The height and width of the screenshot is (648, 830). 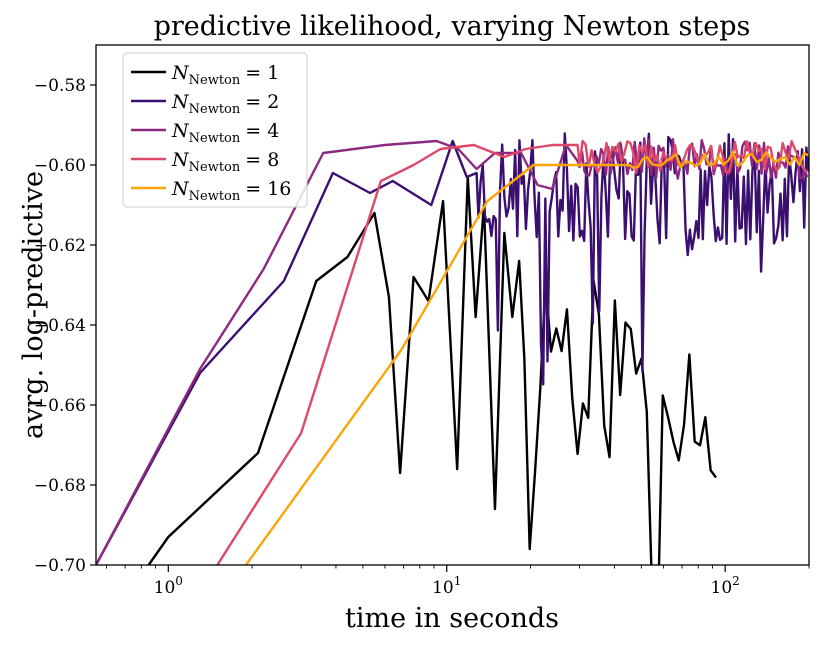 What do you see at coordinates (262, 73) in the screenshot?
I see `legend-value: = 1` at bounding box center [262, 73].